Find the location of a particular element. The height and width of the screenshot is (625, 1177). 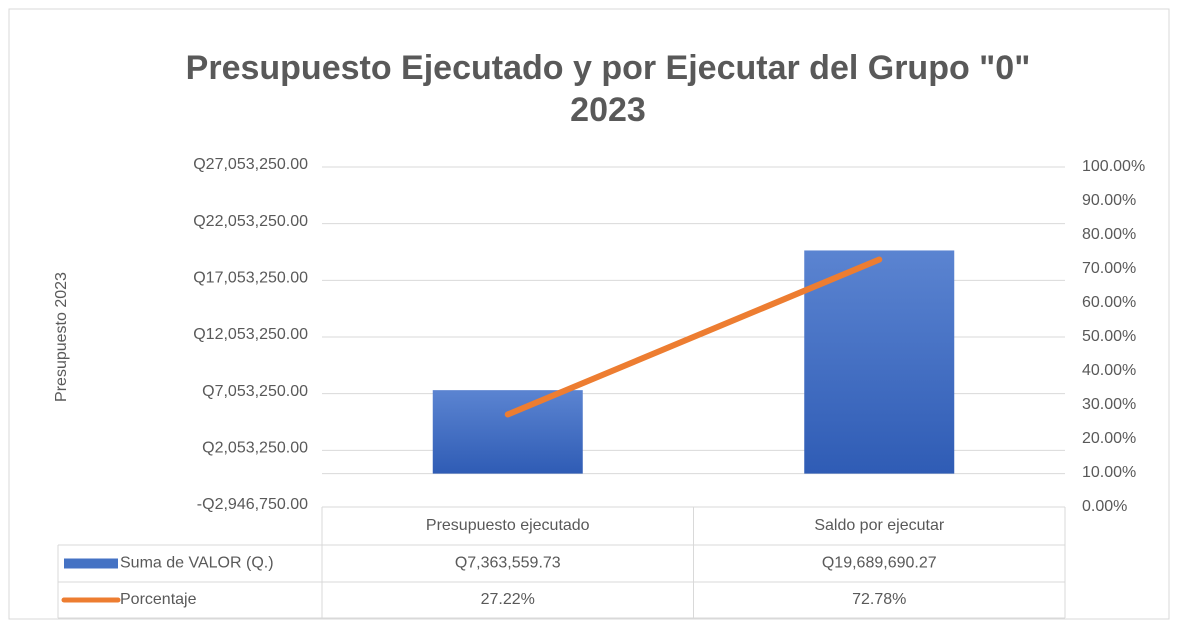

legend-label: Suma de VALOR (Q.) is located at coordinates (197, 563).